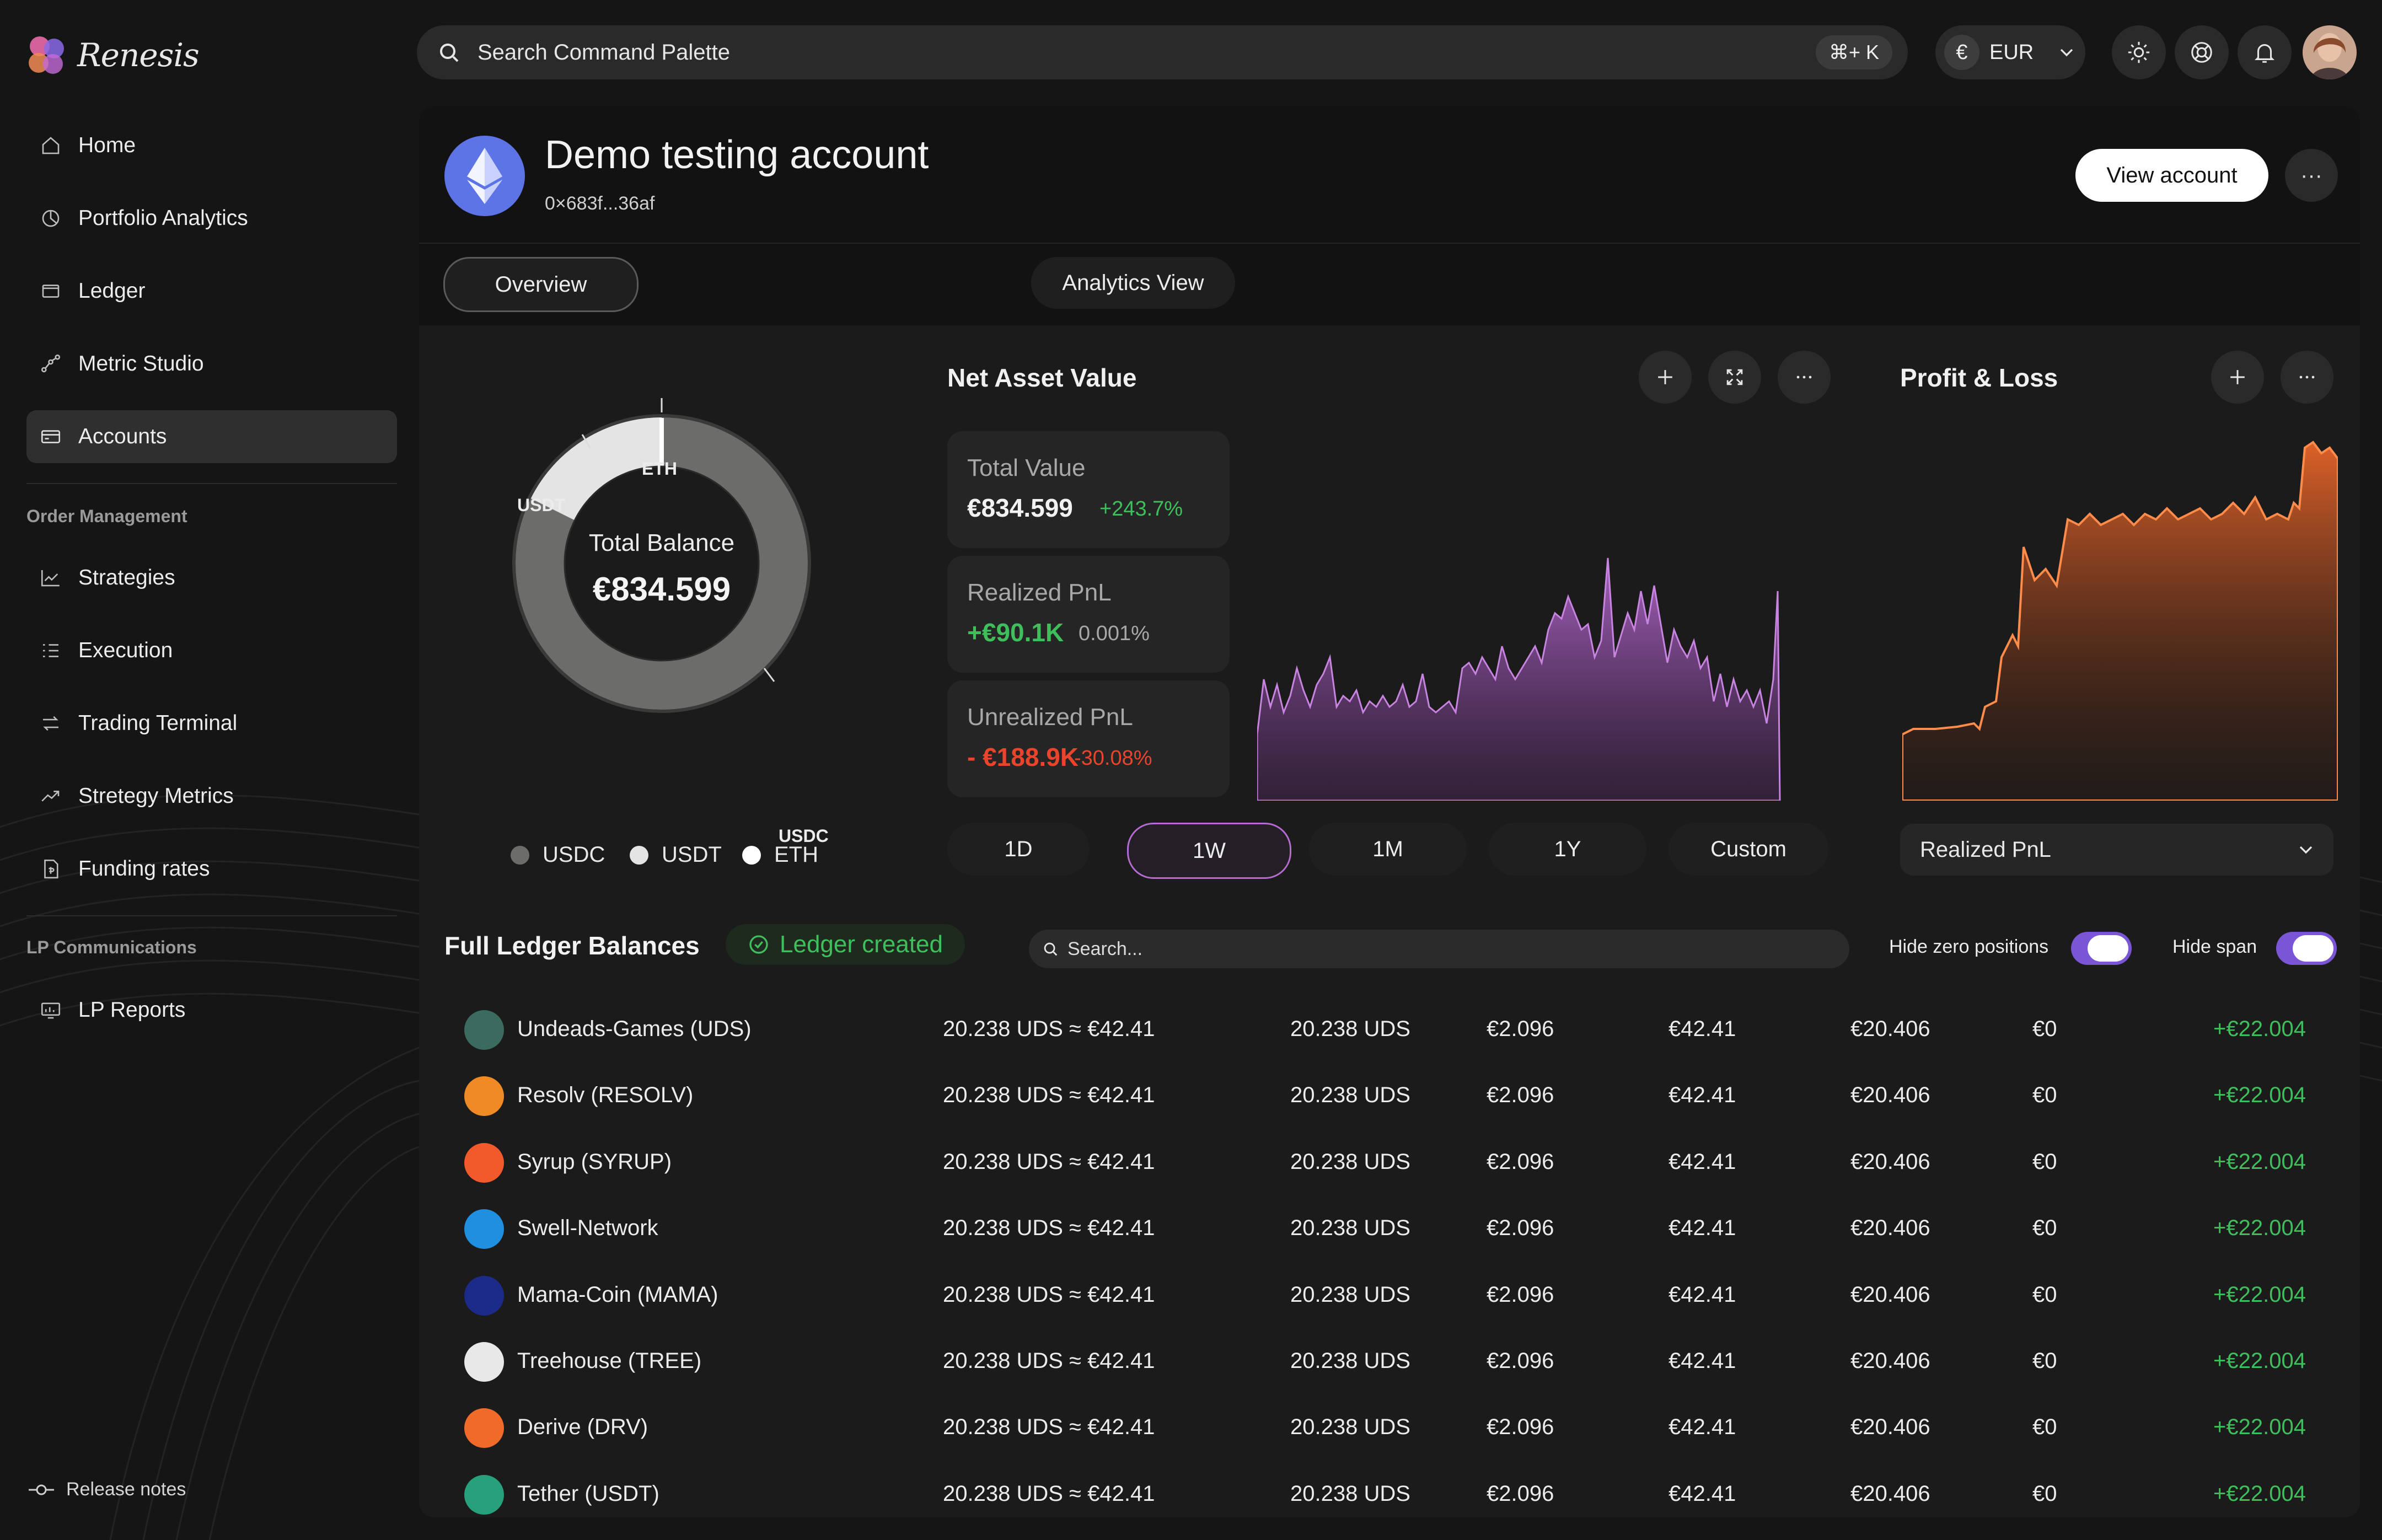  Describe the element at coordinates (1026, 467) in the screenshot. I see `stat-label: Total Value` at that location.